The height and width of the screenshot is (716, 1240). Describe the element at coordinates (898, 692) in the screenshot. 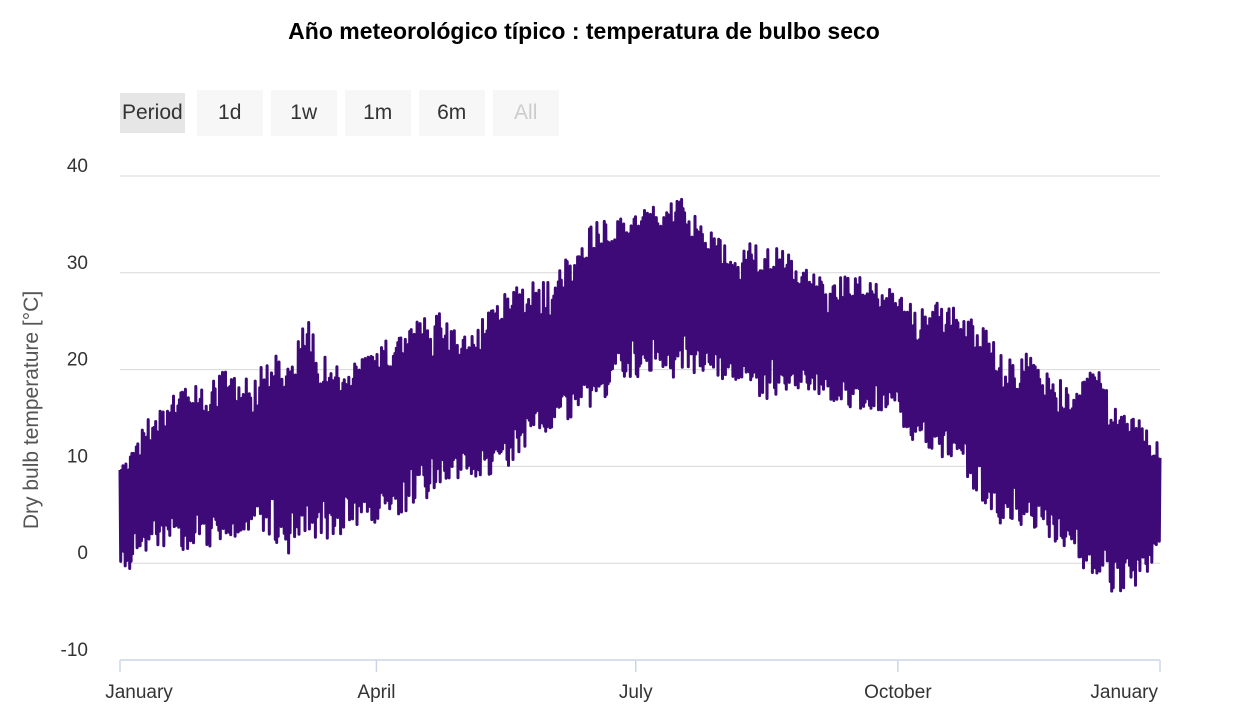

I see `x-tick-label: October` at that location.